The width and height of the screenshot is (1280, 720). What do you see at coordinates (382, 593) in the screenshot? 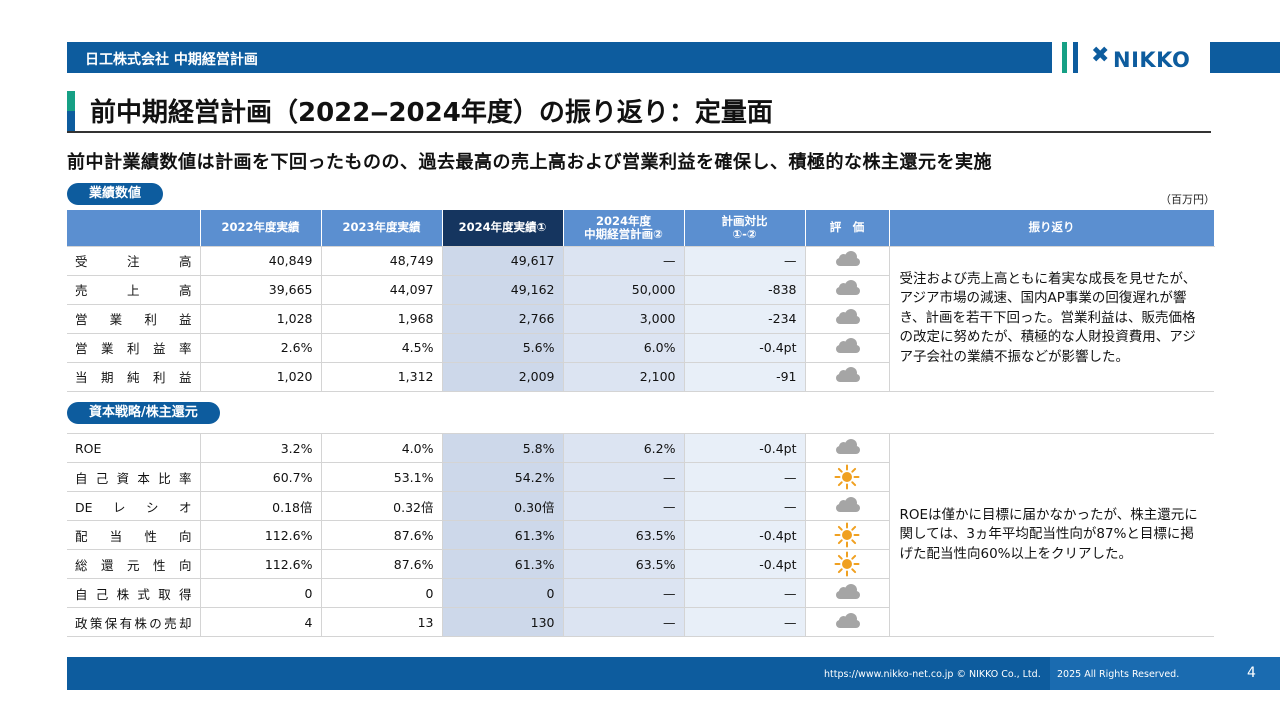
I see `value-2023: 0` at bounding box center [382, 593].